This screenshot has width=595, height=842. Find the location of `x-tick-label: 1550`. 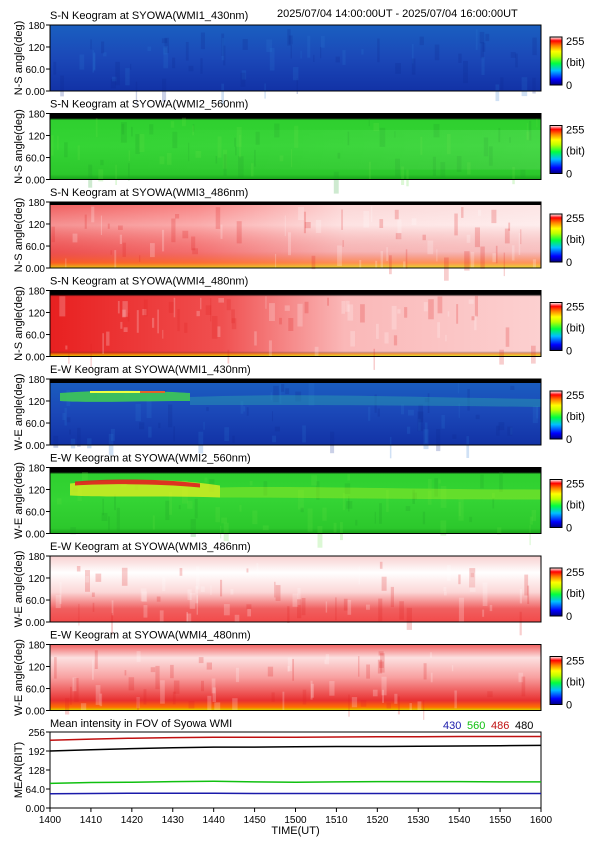

x-tick-label: 1550 is located at coordinates (500, 820).